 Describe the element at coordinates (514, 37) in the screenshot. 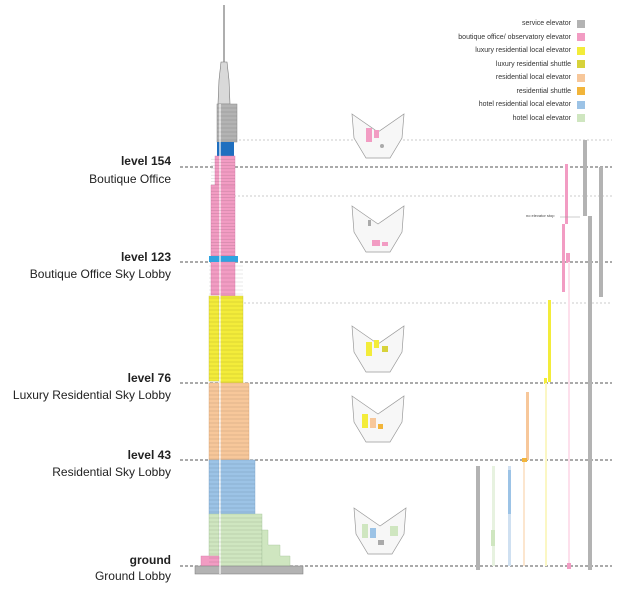

I see `legend-label: boutique office/ observatory elevator` at that location.